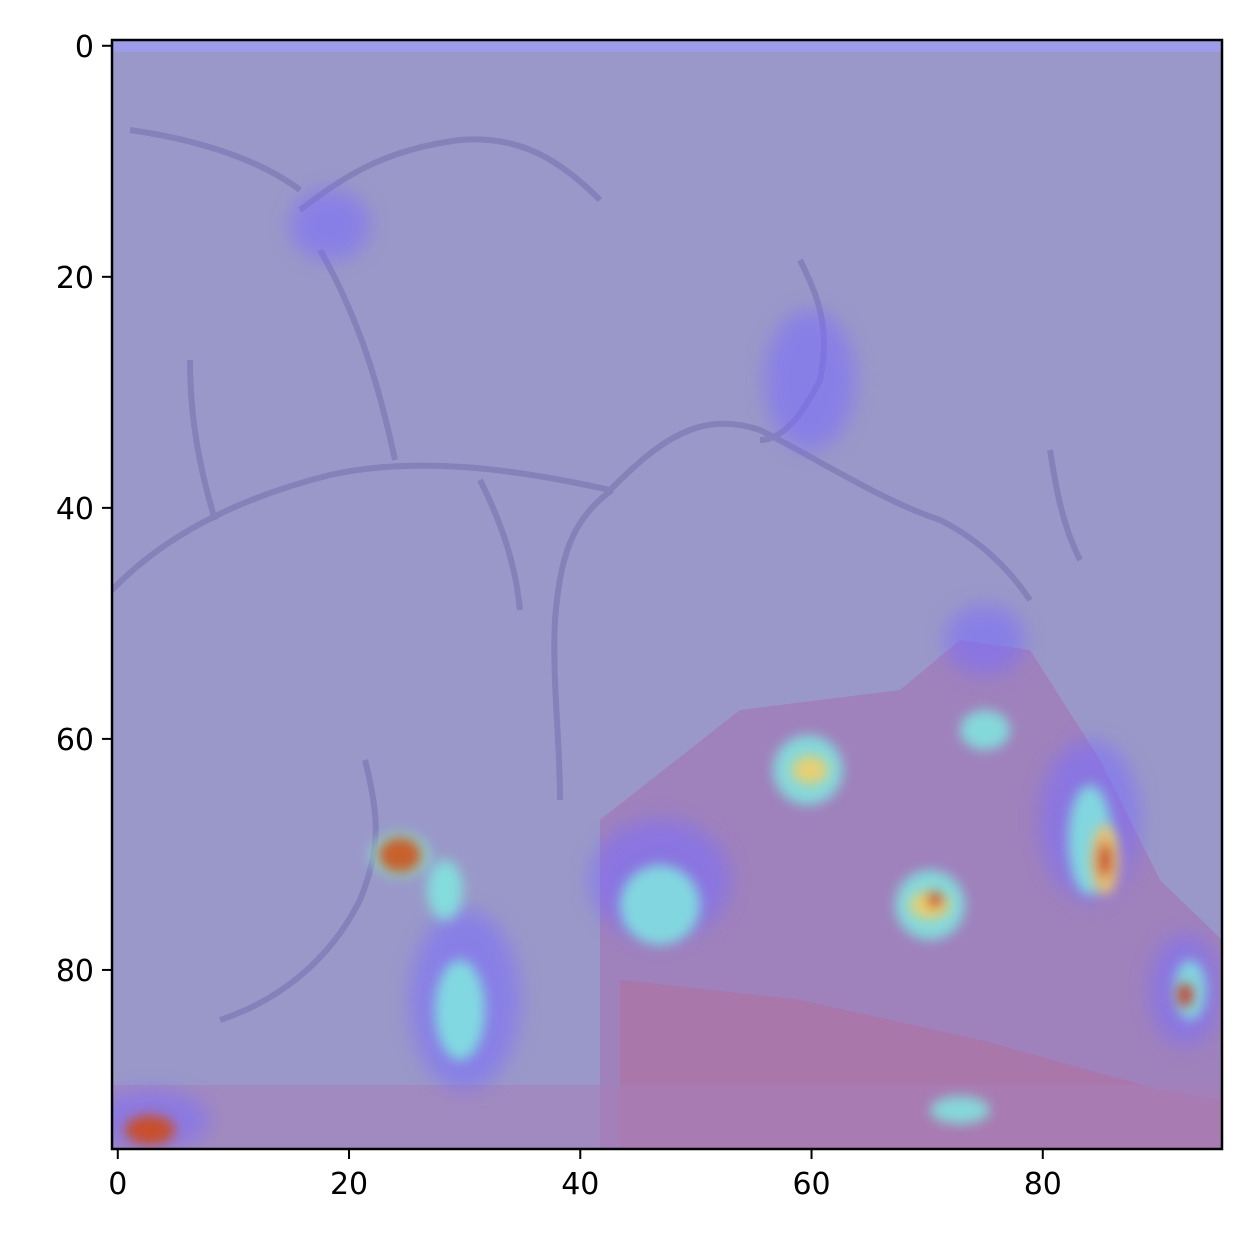 This screenshot has width=1251, height=1250. Describe the element at coordinates (75, 971) in the screenshot. I see `y-tick-label: 80` at that location.